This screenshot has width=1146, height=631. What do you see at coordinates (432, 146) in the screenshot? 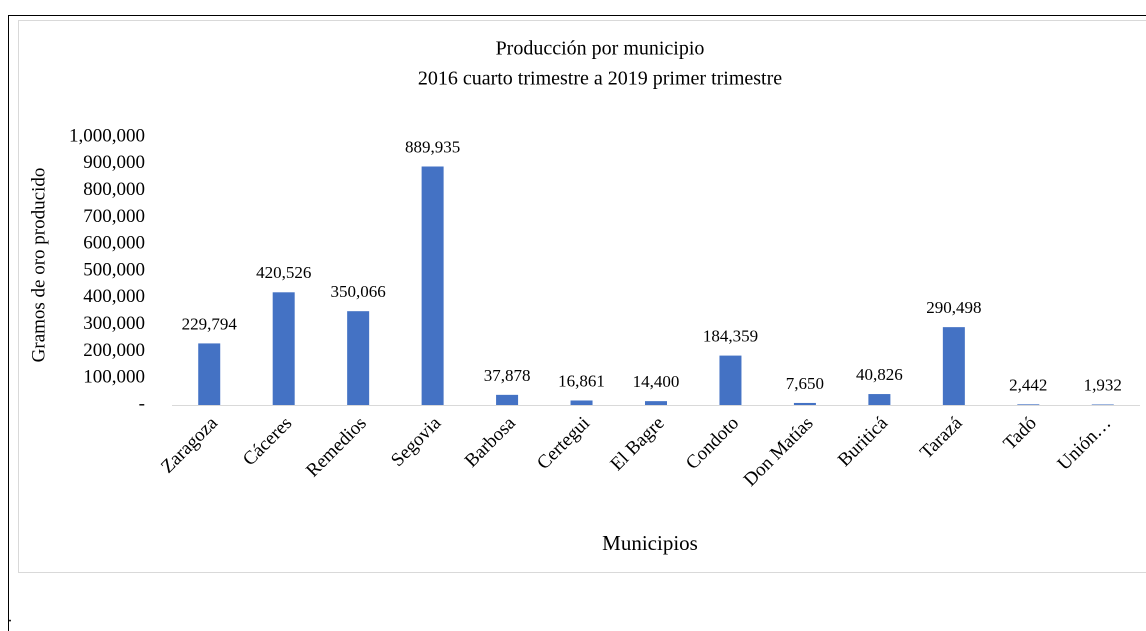
I see `data-label: 889,935` at bounding box center [432, 146].